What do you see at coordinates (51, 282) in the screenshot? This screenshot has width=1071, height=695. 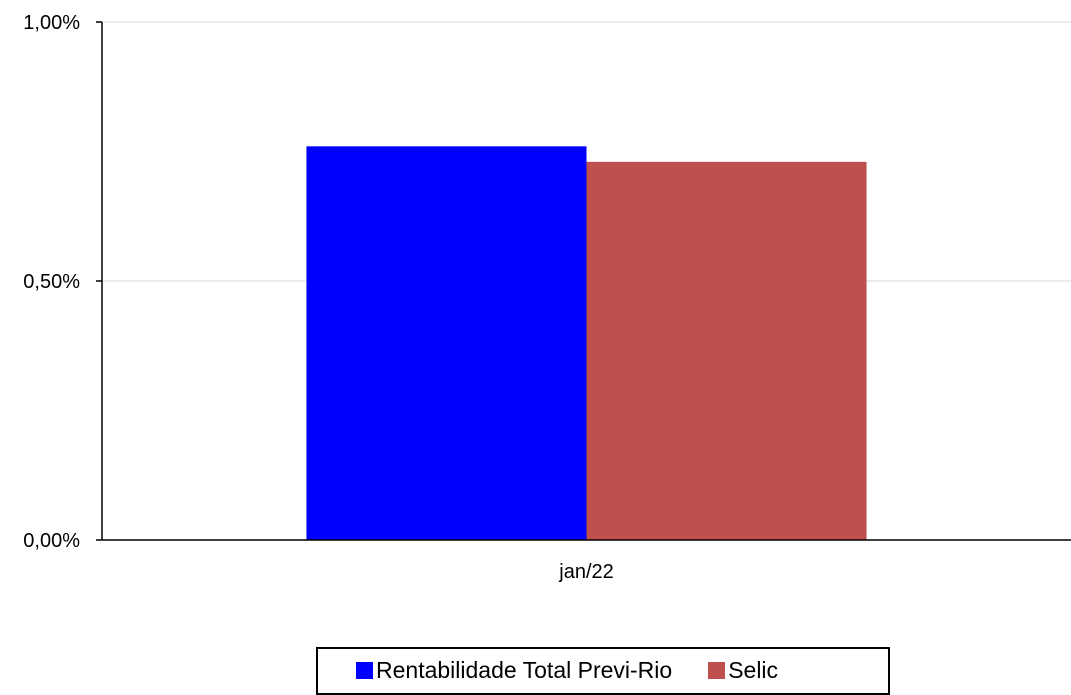 I see `y-tick-label: 0,50%` at bounding box center [51, 282].